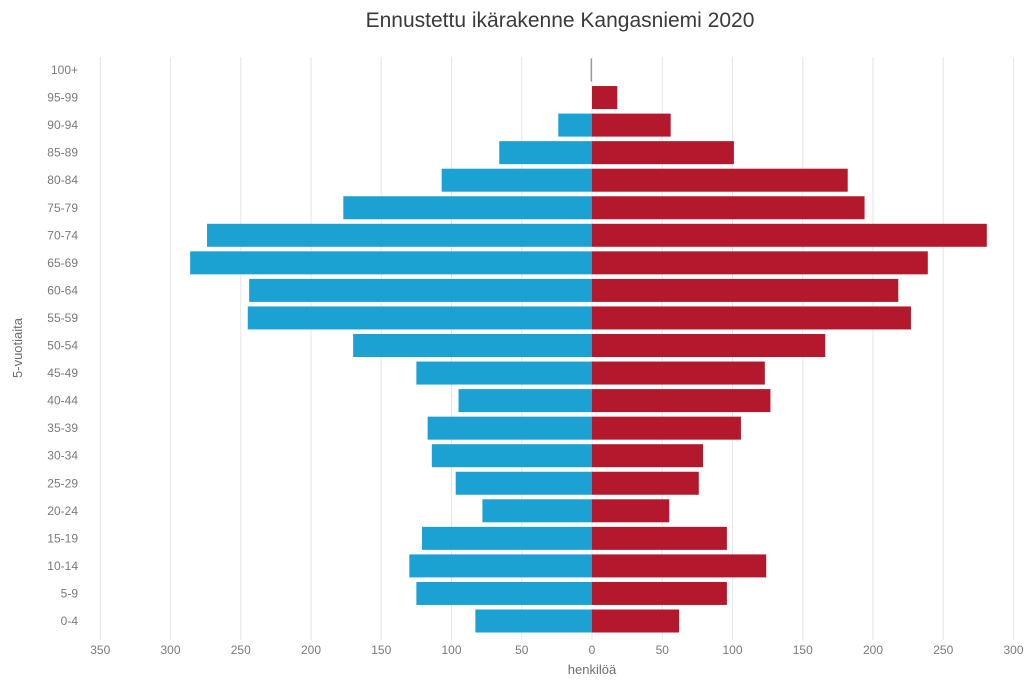 This screenshot has width=1036, height=684. What do you see at coordinates (62, 263) in the screenshot?
I see `y-tick-label: 65-69` at bounding box center [62, 263].